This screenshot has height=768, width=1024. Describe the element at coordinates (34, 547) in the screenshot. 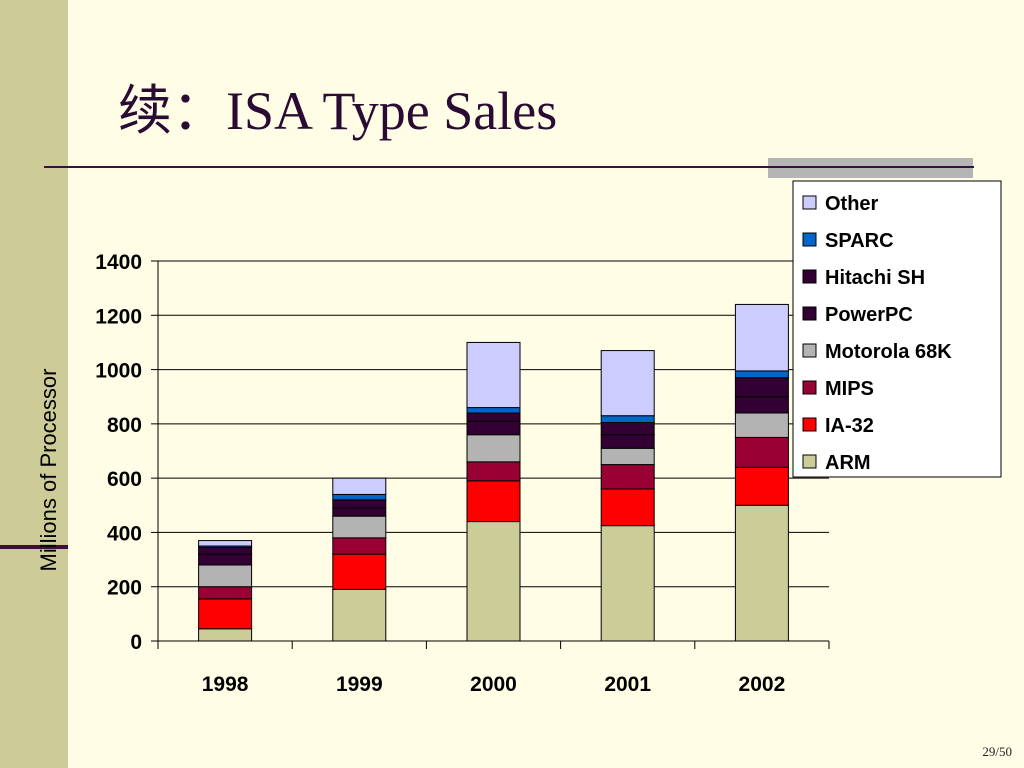

I see `side-accent-line` at that location.